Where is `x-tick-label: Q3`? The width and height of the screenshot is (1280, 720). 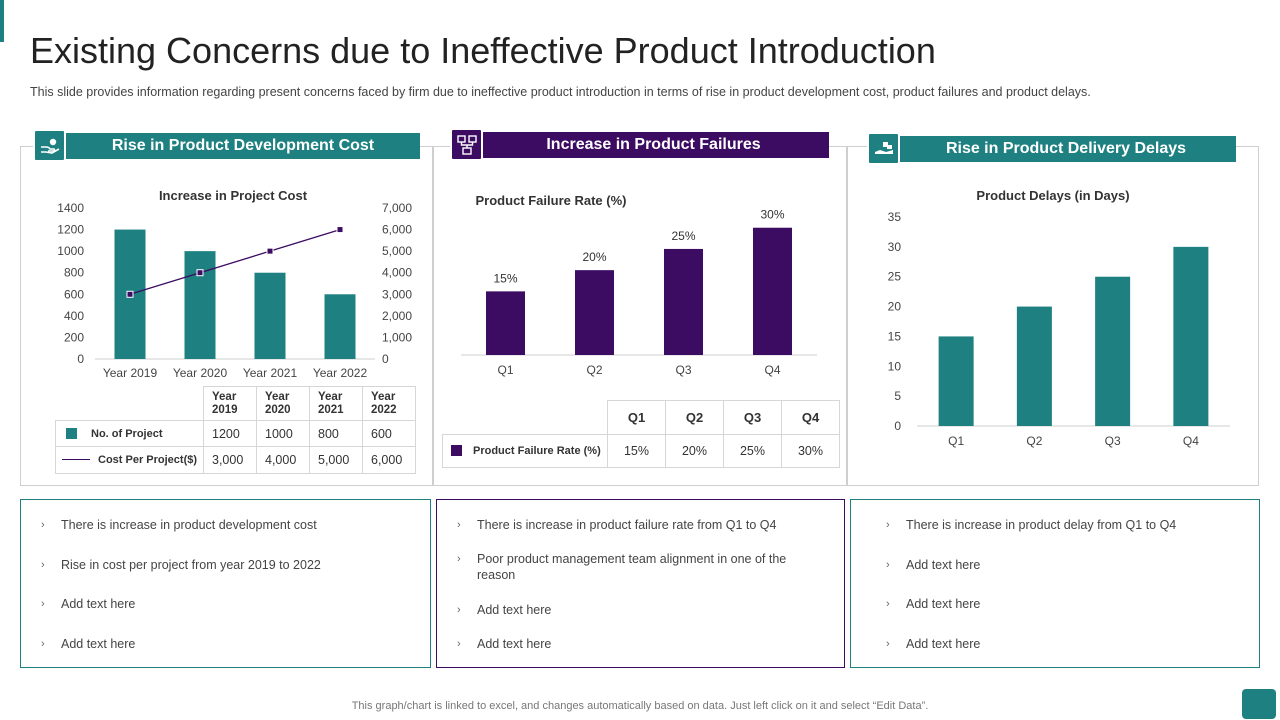
x-tick-label: Q3 is located at coordinates (1113, 441).